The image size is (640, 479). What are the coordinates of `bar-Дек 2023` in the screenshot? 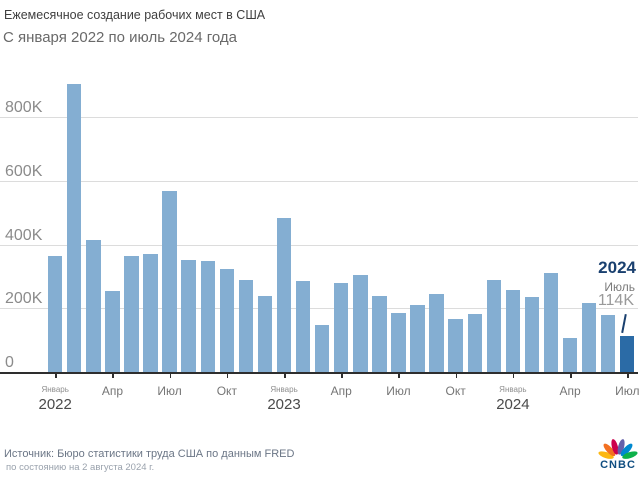 It's located at (493, 325).